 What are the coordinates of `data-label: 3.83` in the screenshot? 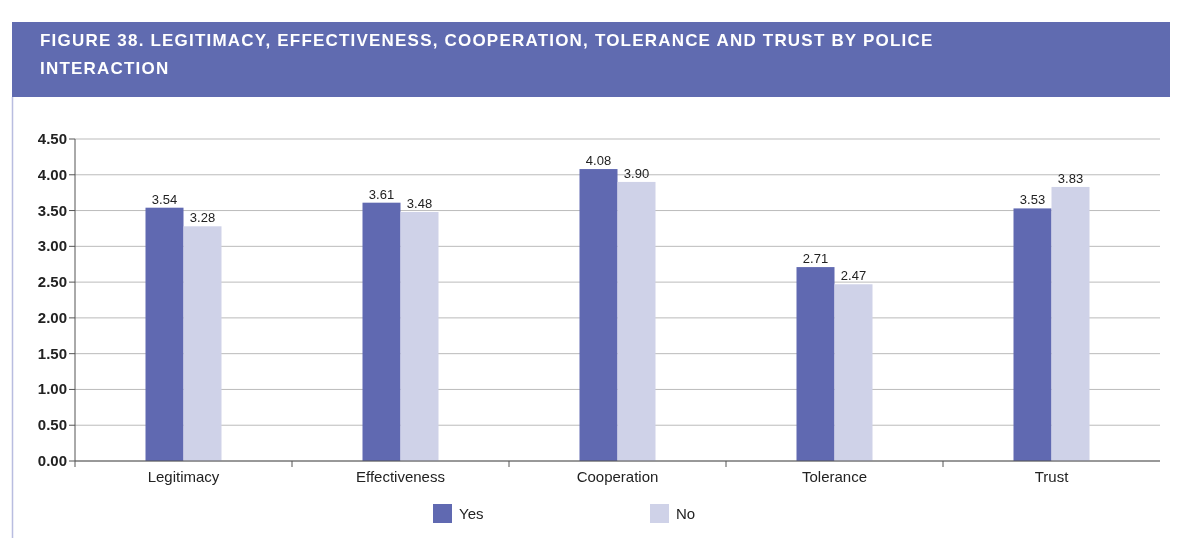 It's located at (1070, 178).